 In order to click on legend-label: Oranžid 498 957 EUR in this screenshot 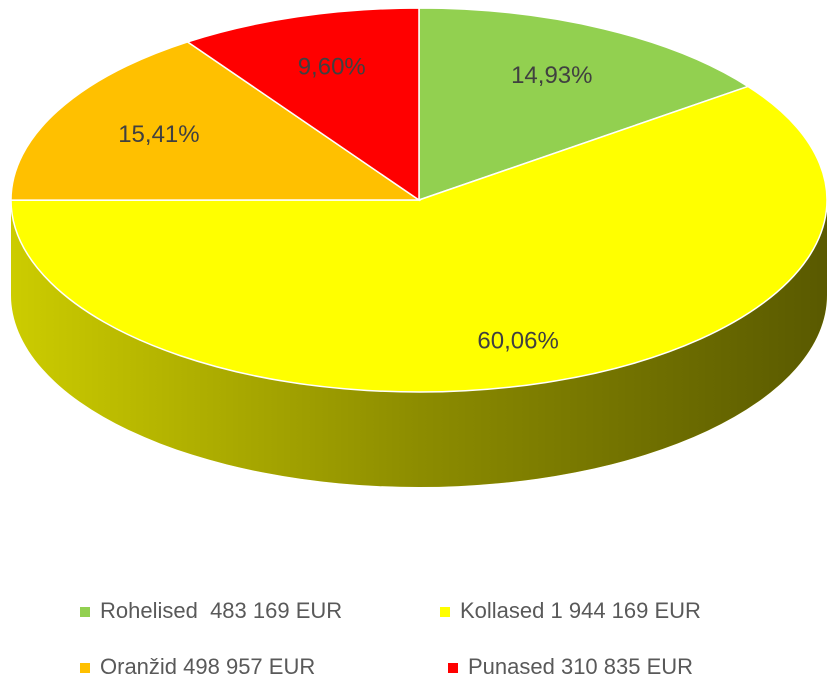, I will do `click(207, 666)`.